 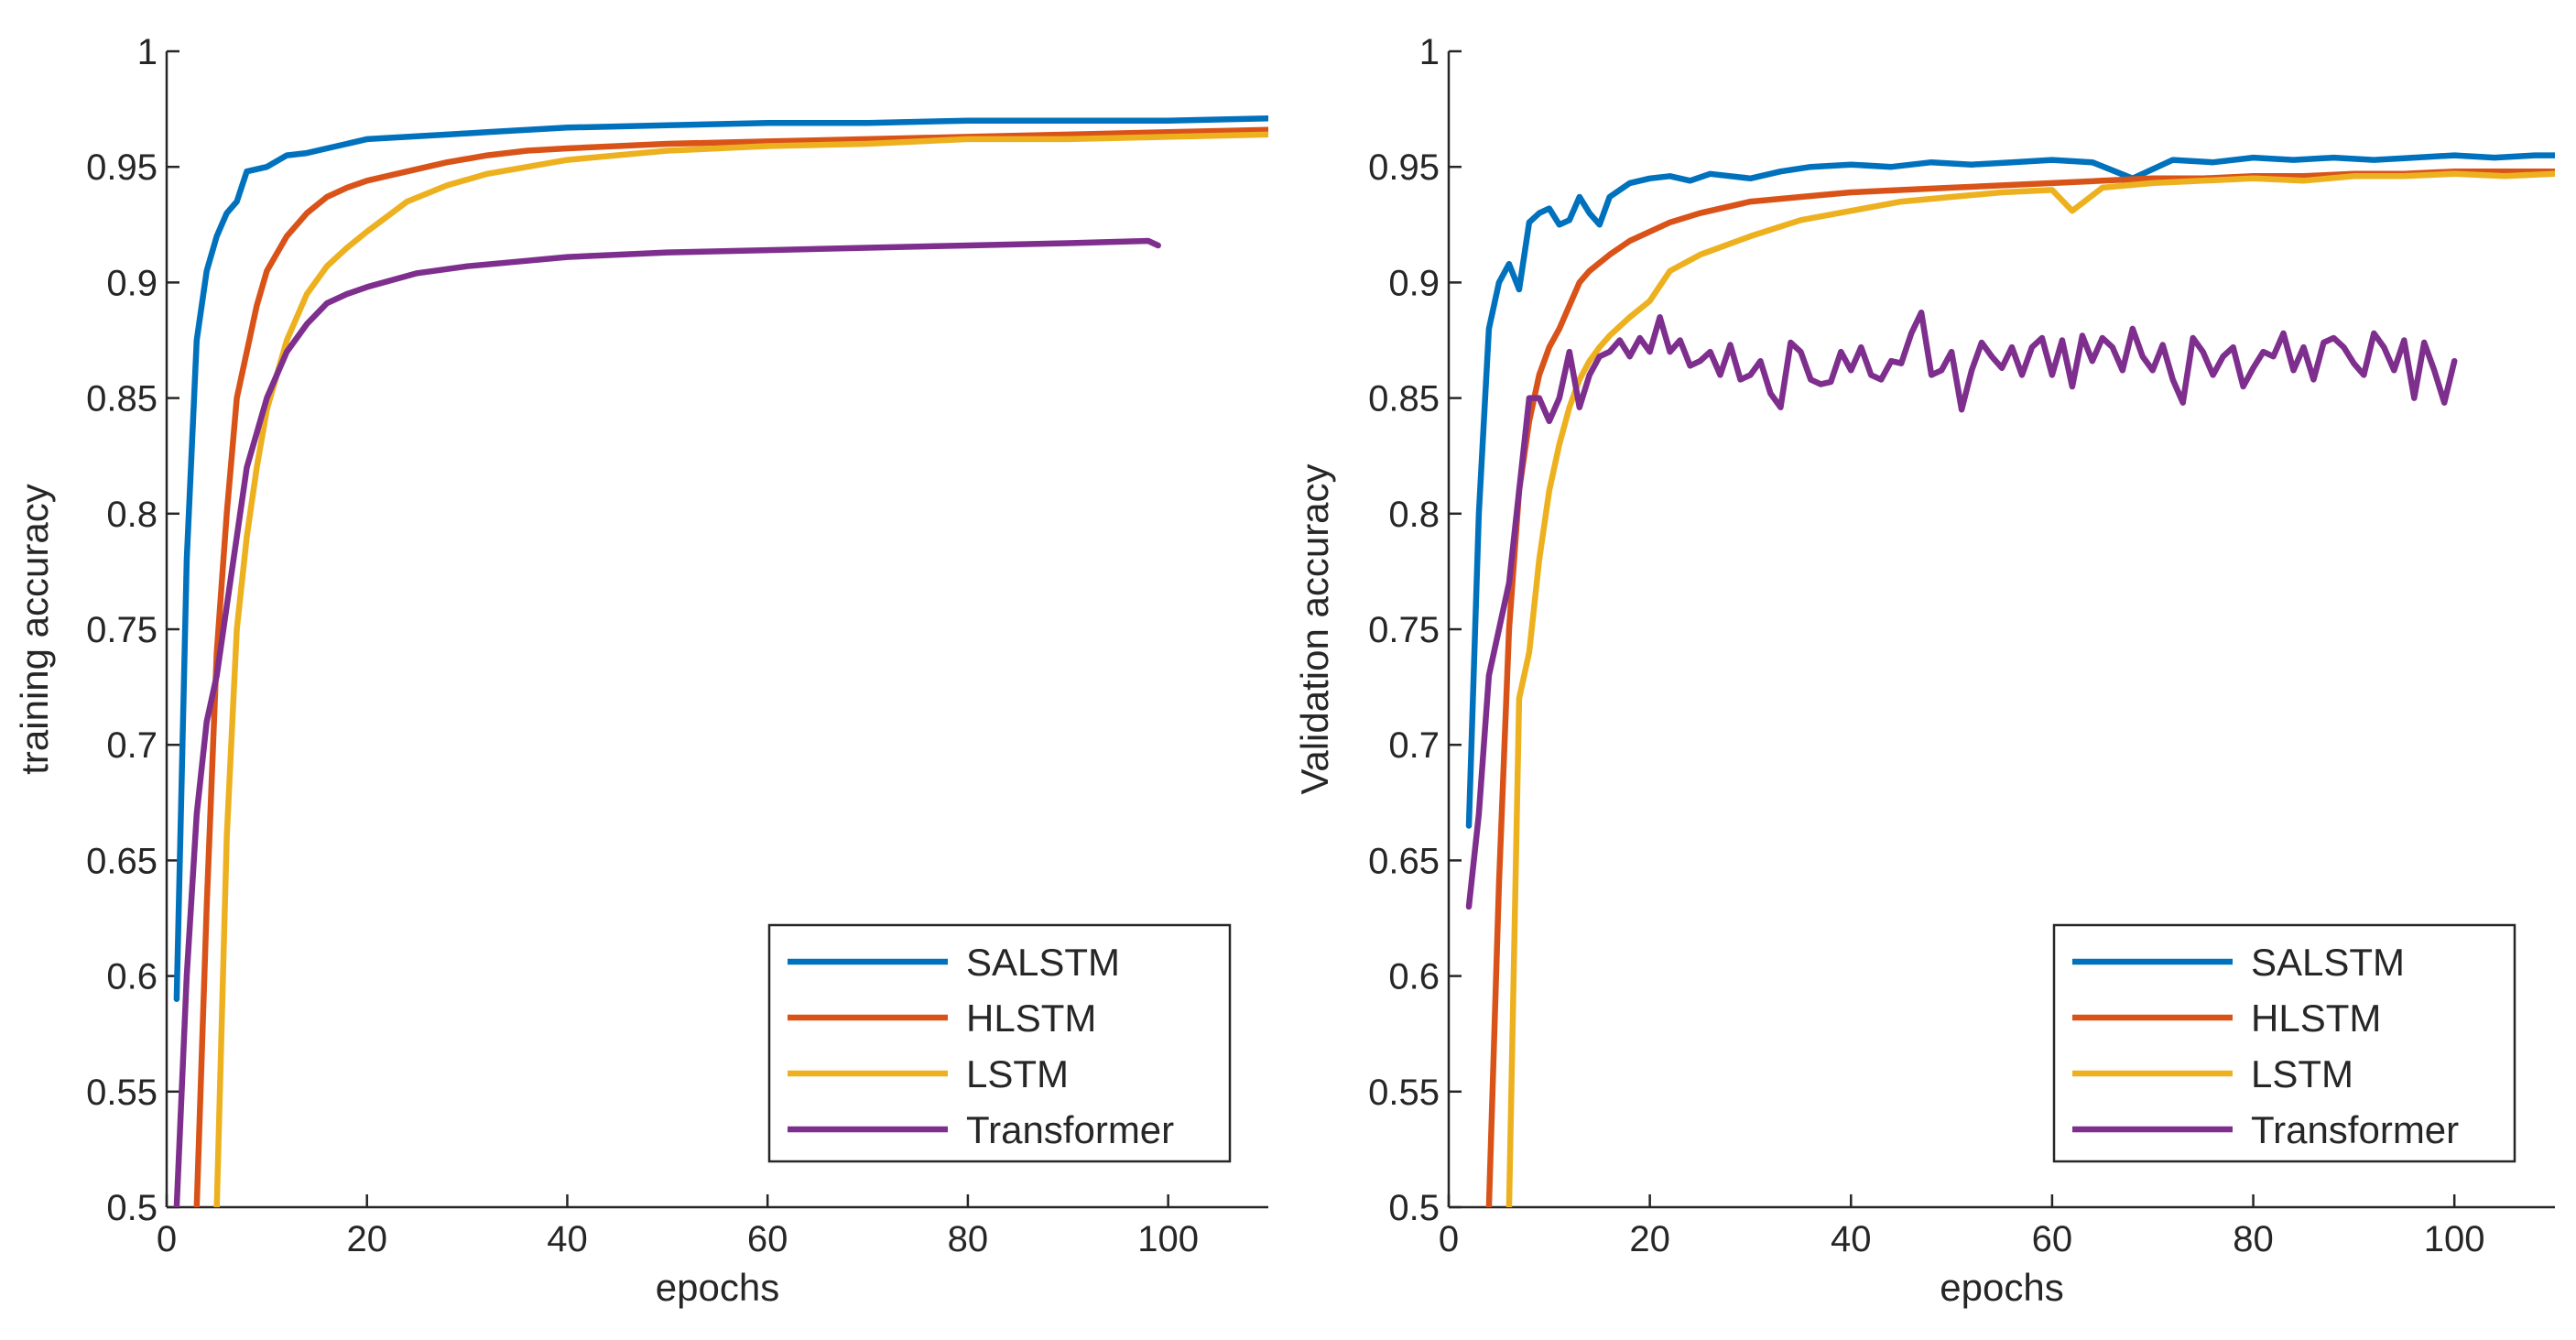 I want to click on y-axis-label: Validation accuracy, so click(x=1314, y=628).